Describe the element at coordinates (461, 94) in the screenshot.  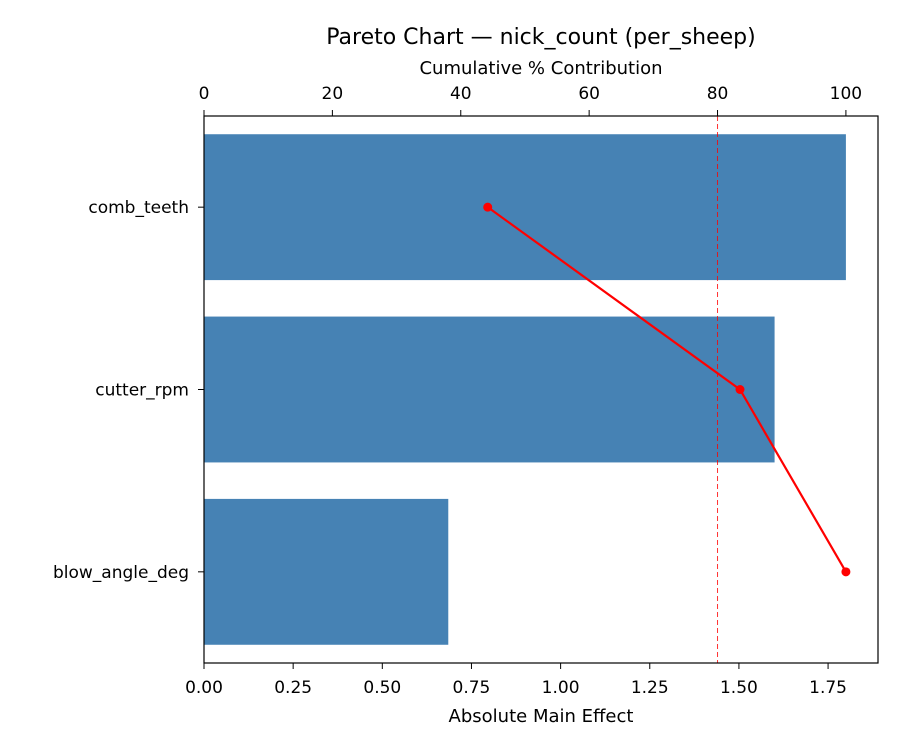
I see `top-x-tick-label: 40` at that location.